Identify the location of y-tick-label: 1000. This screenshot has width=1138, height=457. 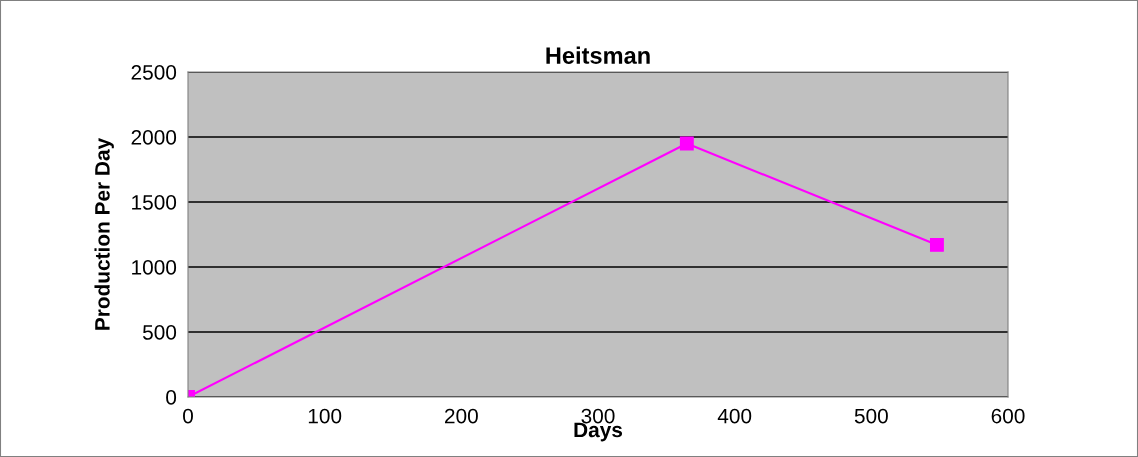
(154, 267).